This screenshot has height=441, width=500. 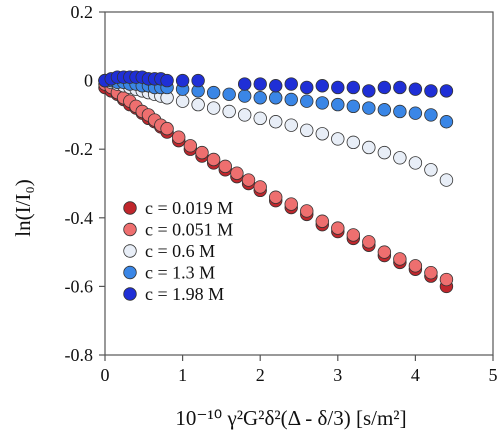 I want to click on y-tick-label: 0, so click(x=88, y=81).